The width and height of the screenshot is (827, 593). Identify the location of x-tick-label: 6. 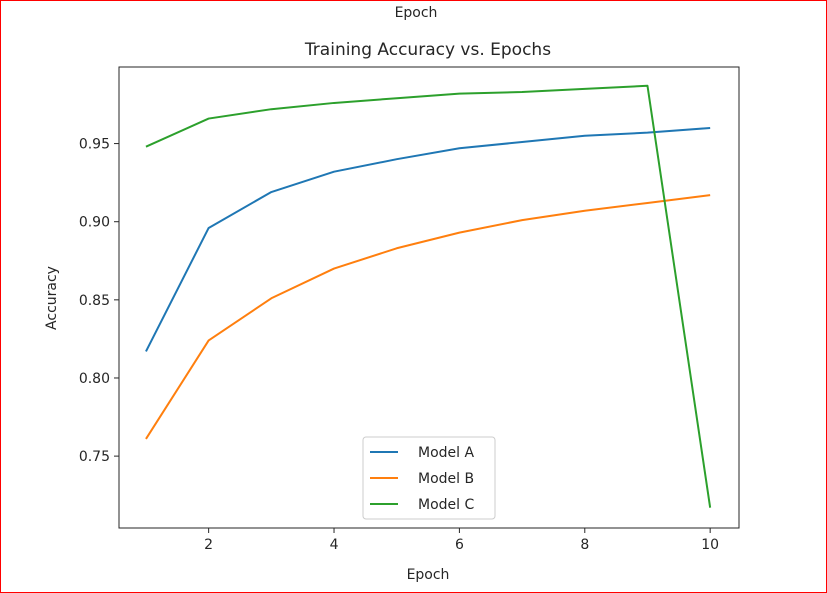
(459, 545).